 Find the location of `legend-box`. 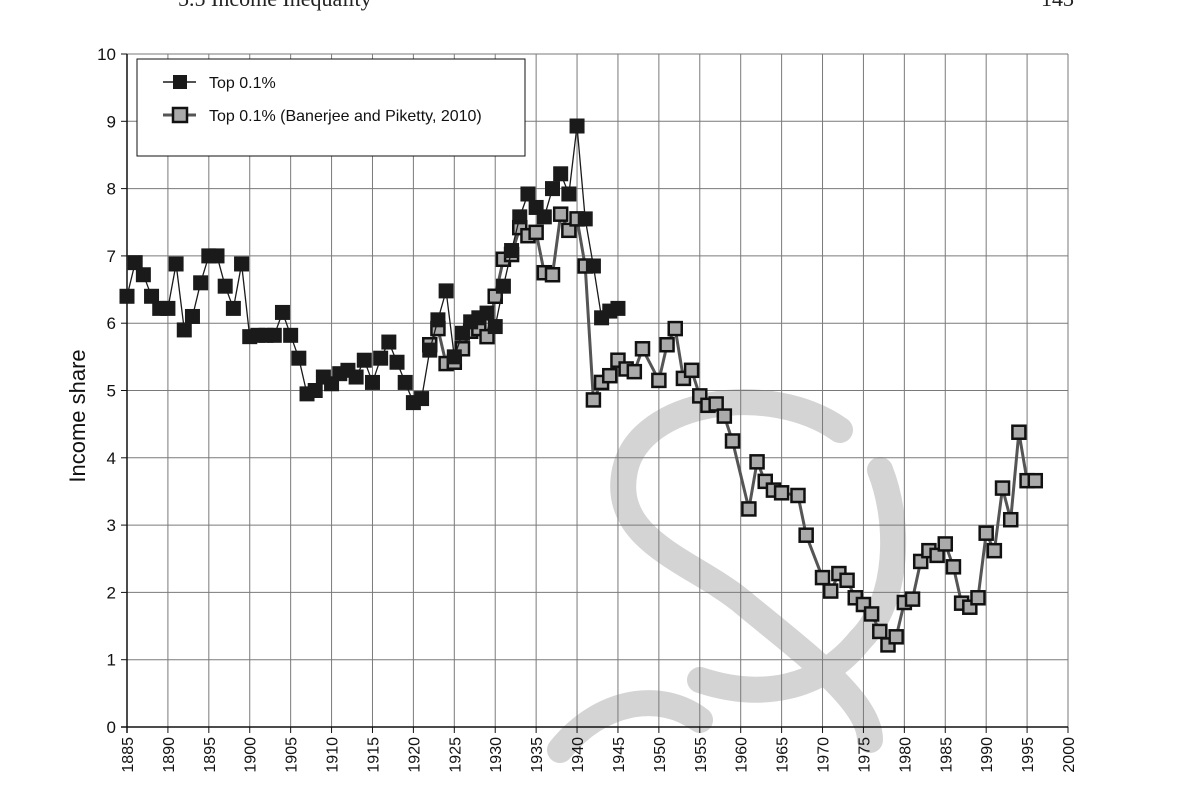

legend-box is located at coordinates (331, 107).